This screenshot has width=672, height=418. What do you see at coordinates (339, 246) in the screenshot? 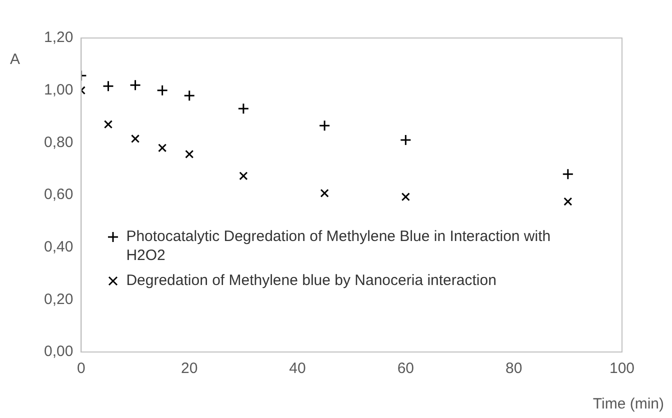
I see `legend-label: Photocatalytic Degredation of Methylene Blue in Interaction with H2O2` at bounding box center [339, 246].